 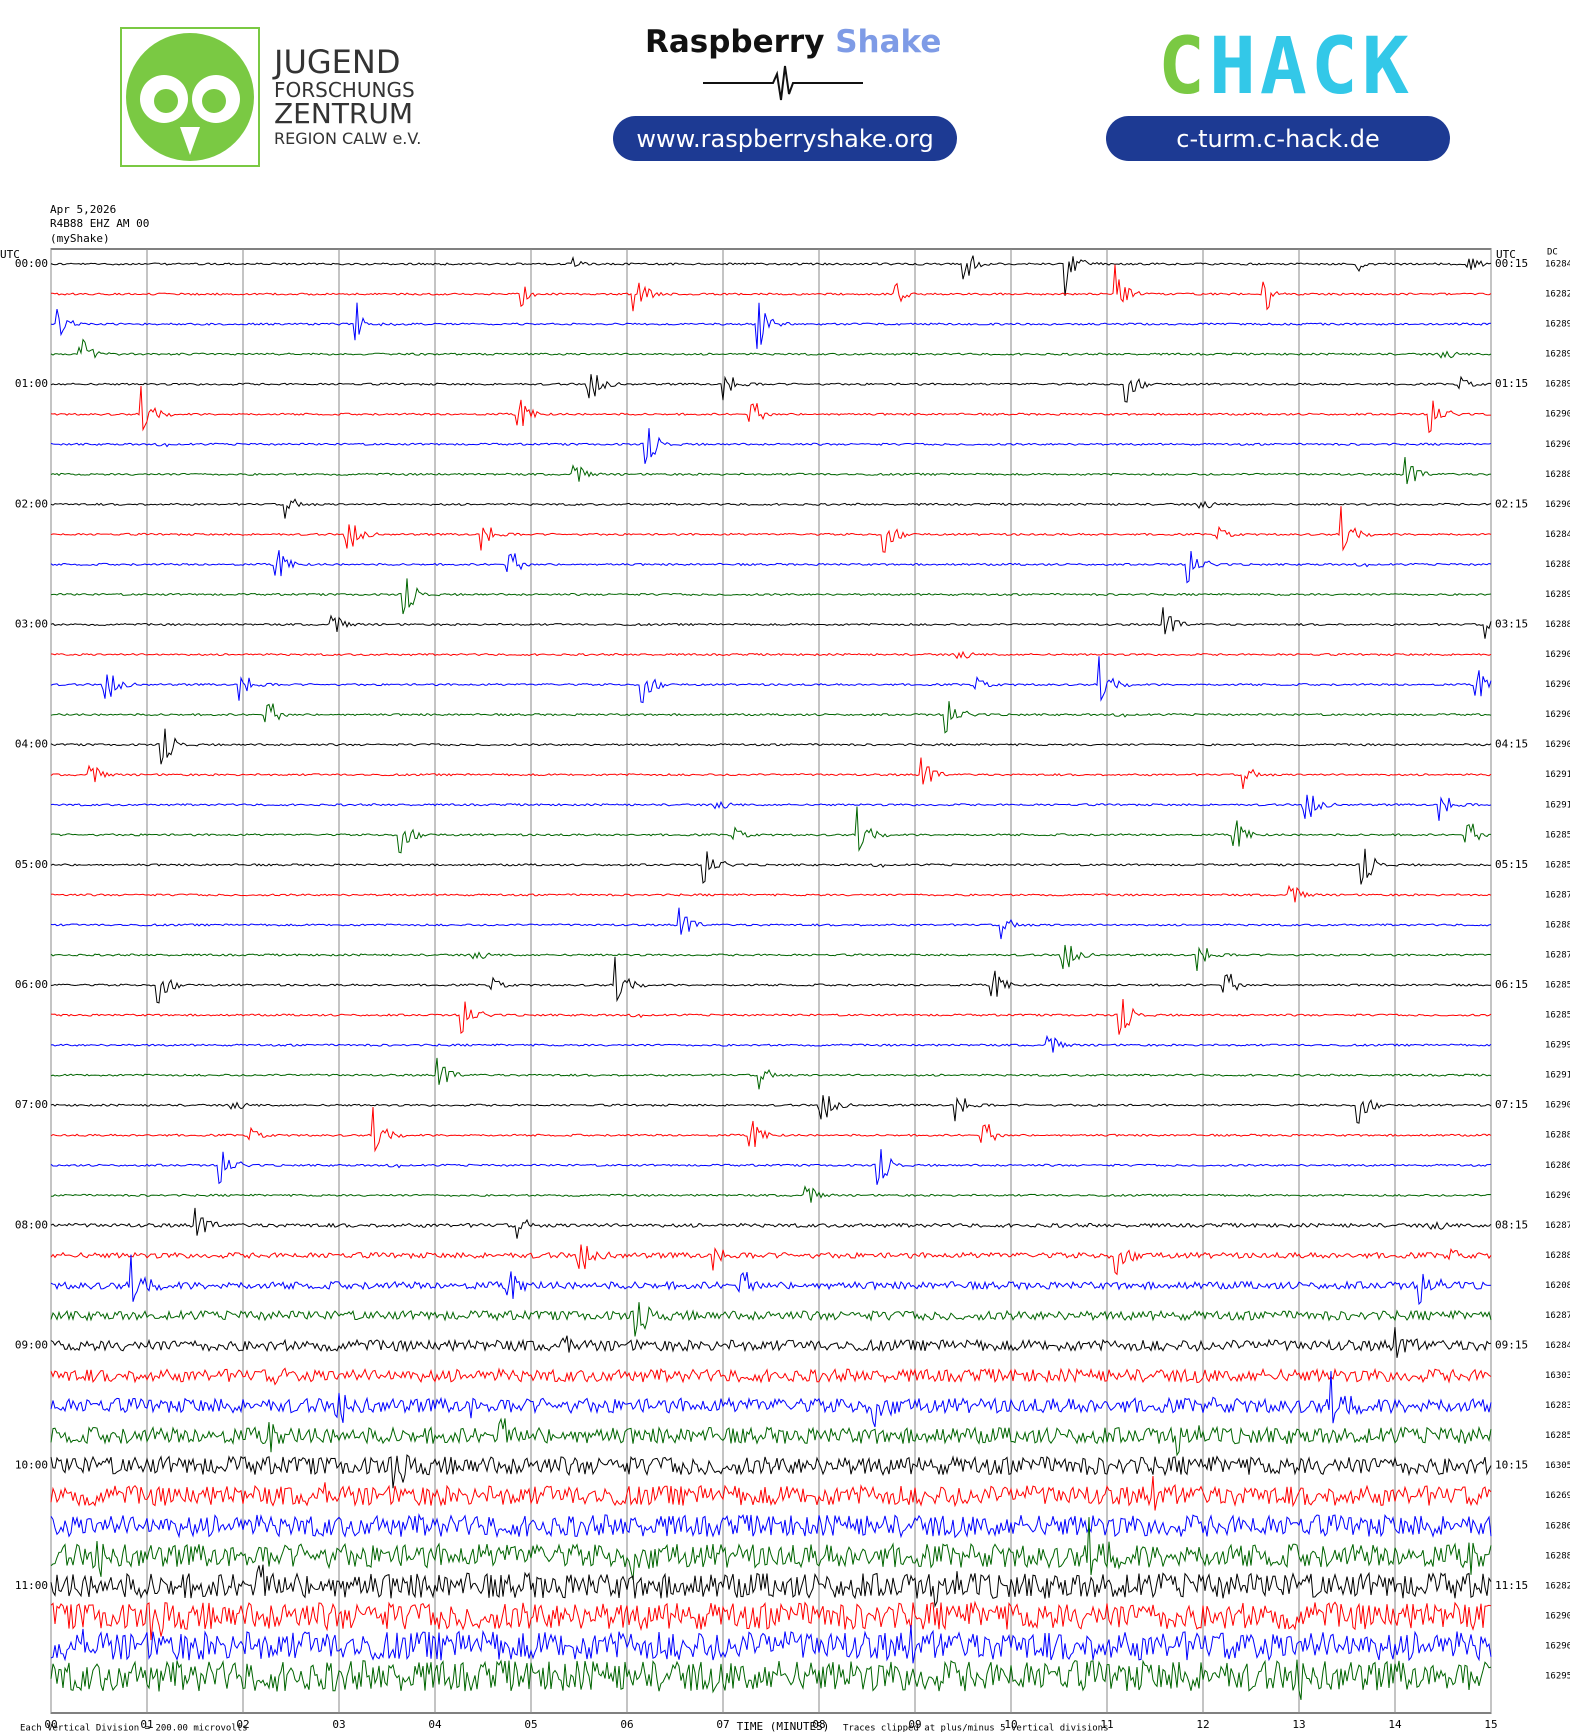 I want to click on x-tick-label: 11, so click(x=1106, y=1724).